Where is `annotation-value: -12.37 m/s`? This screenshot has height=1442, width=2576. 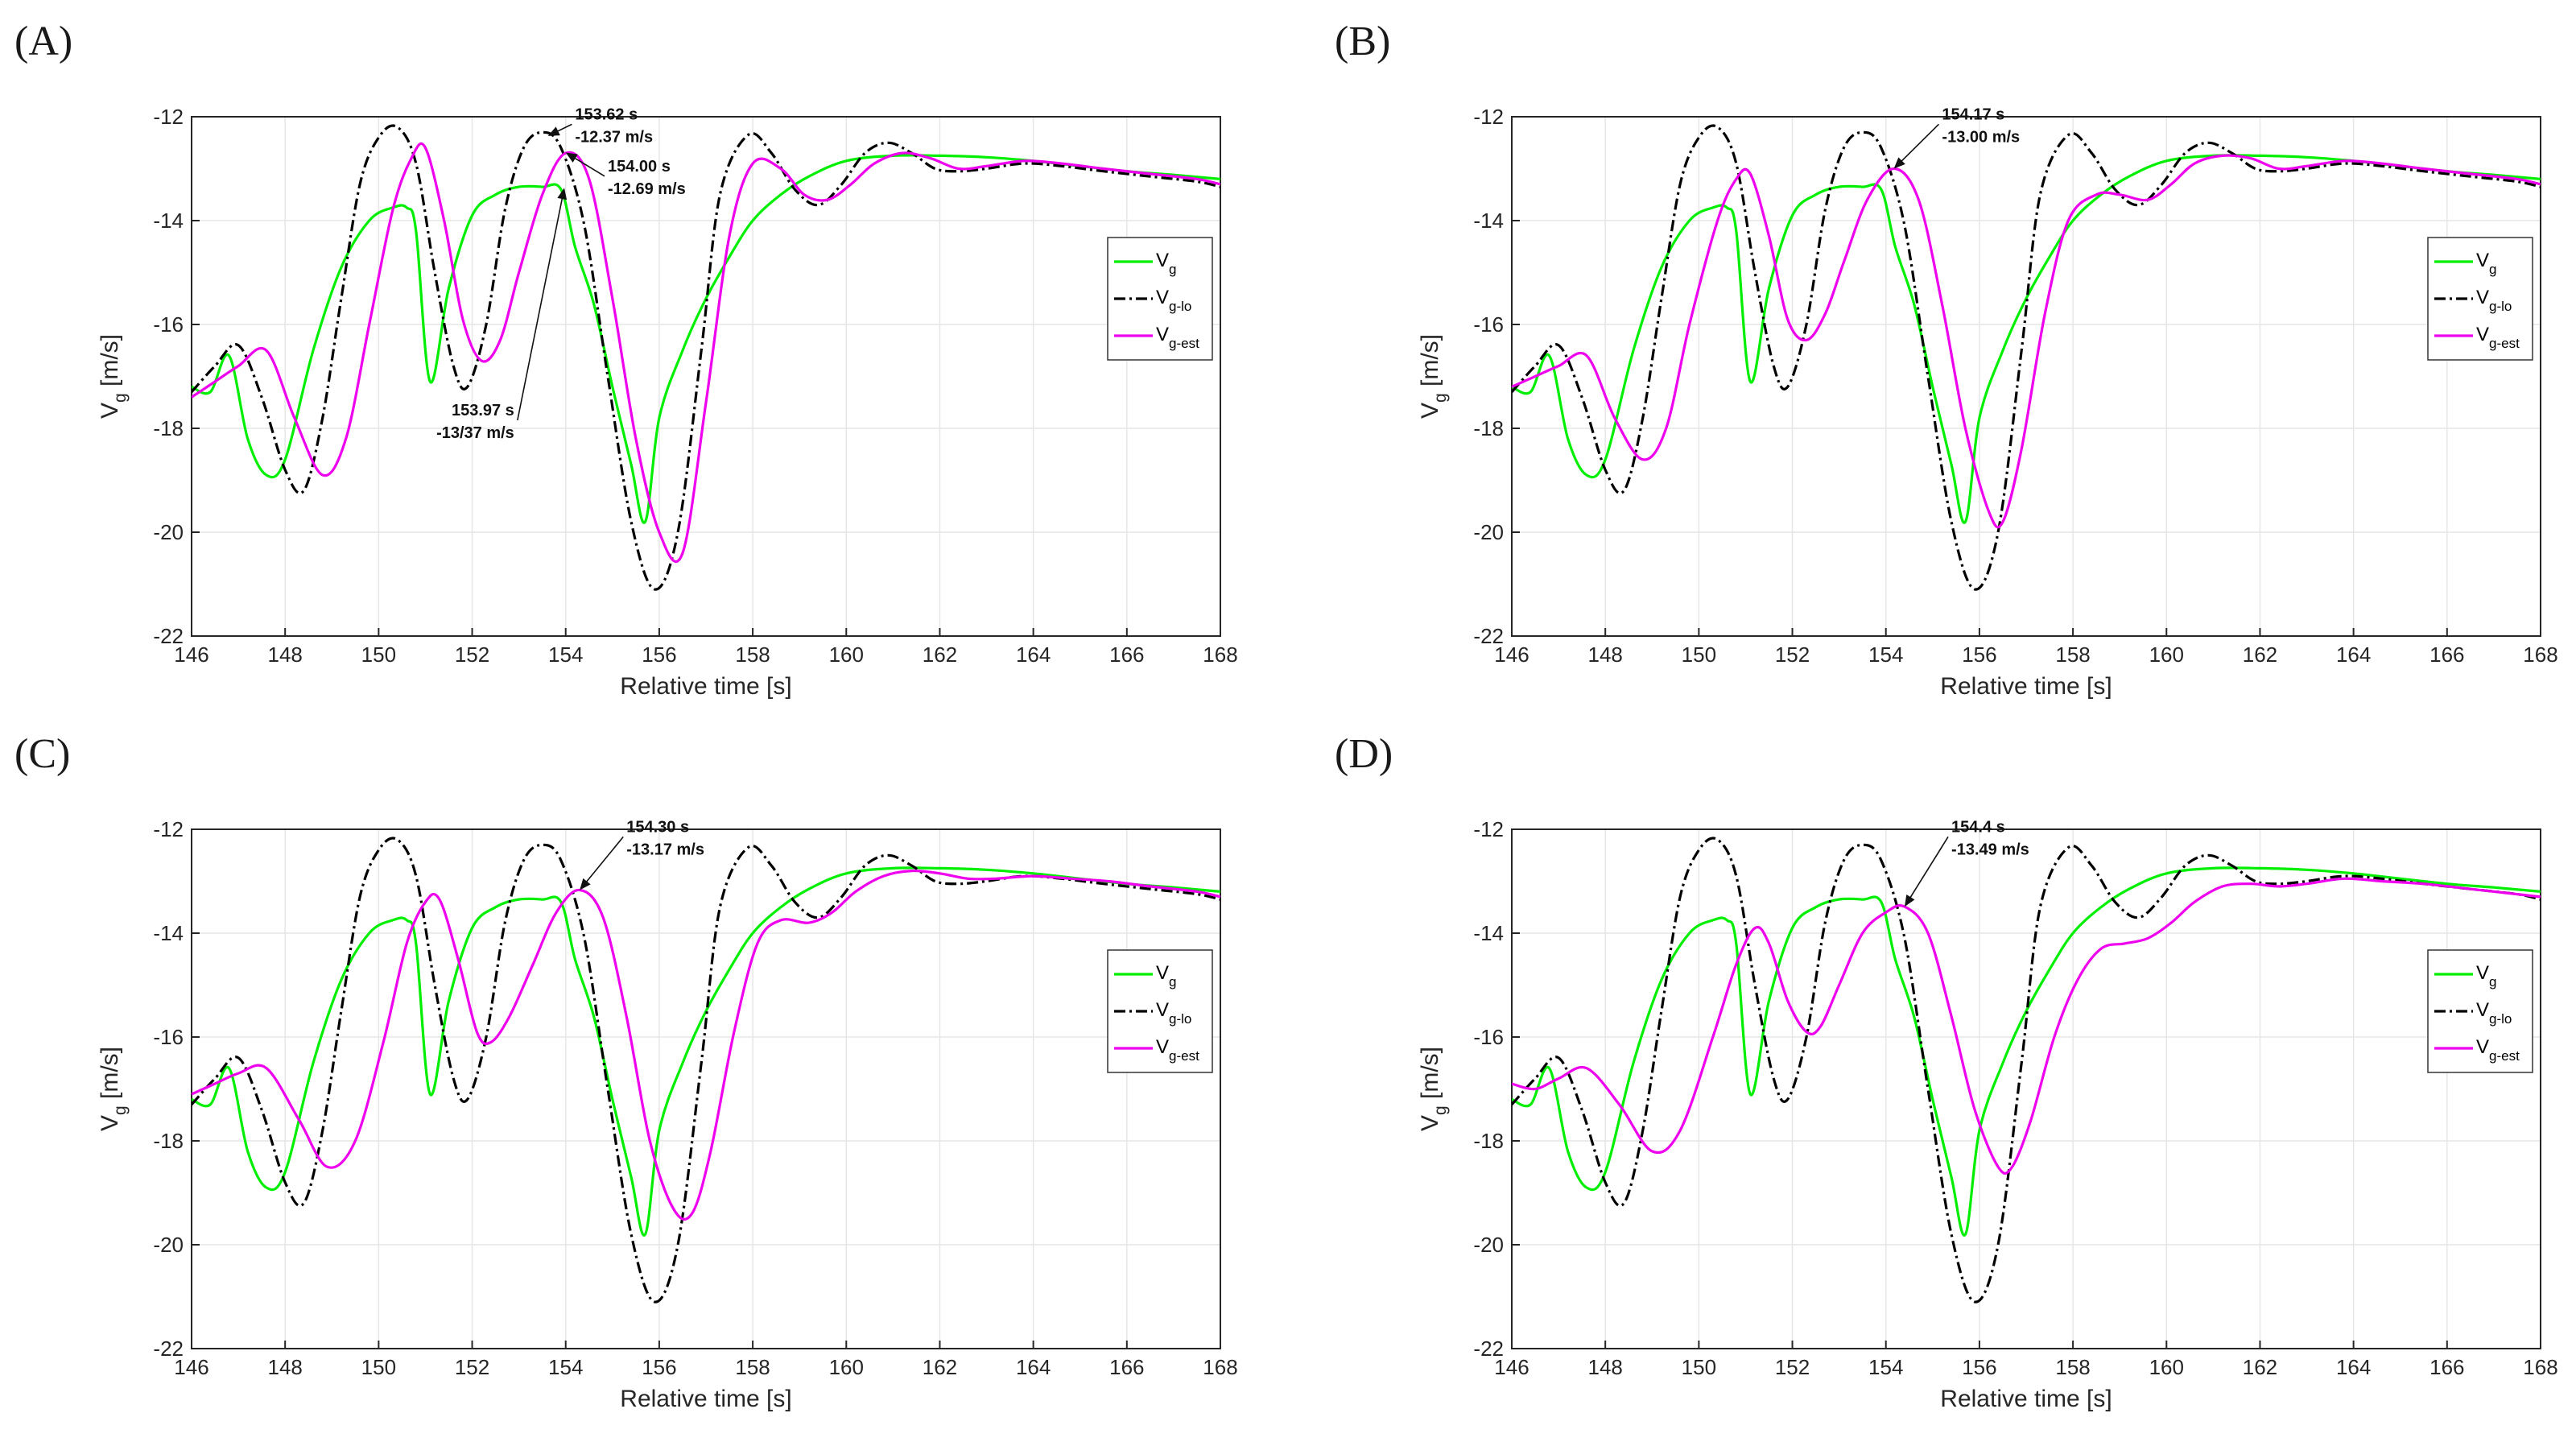
annotation-value: -12.37 m/s is located at coordinates (614, 137).